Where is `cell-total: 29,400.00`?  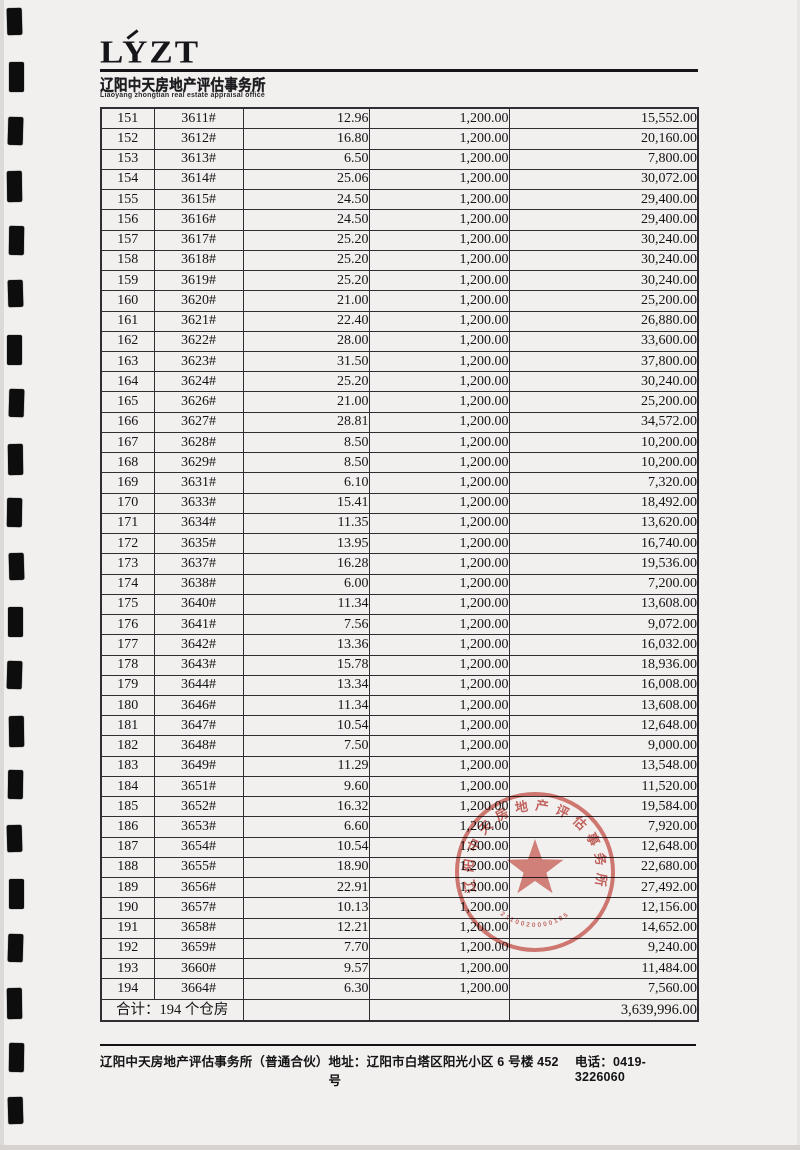 cell-total: 29,400.00 is located at coordinates (603, 220).